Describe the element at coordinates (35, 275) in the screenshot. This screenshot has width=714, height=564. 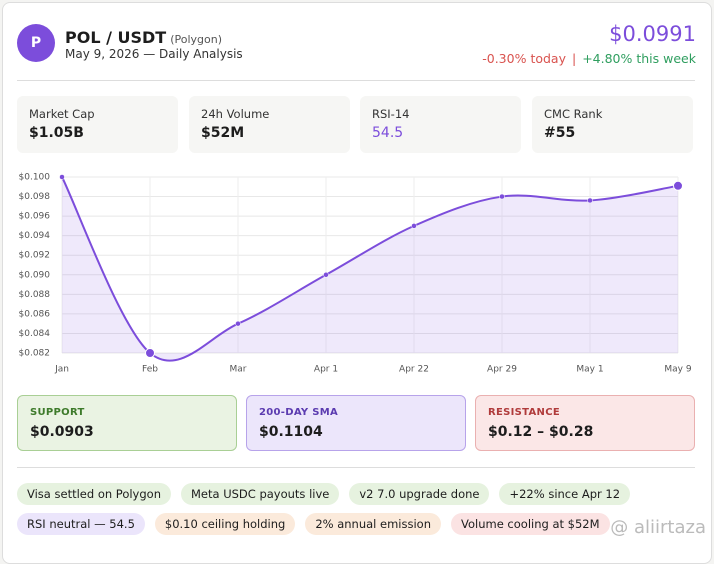
I see `y-tick-label: $0.090` at that location.